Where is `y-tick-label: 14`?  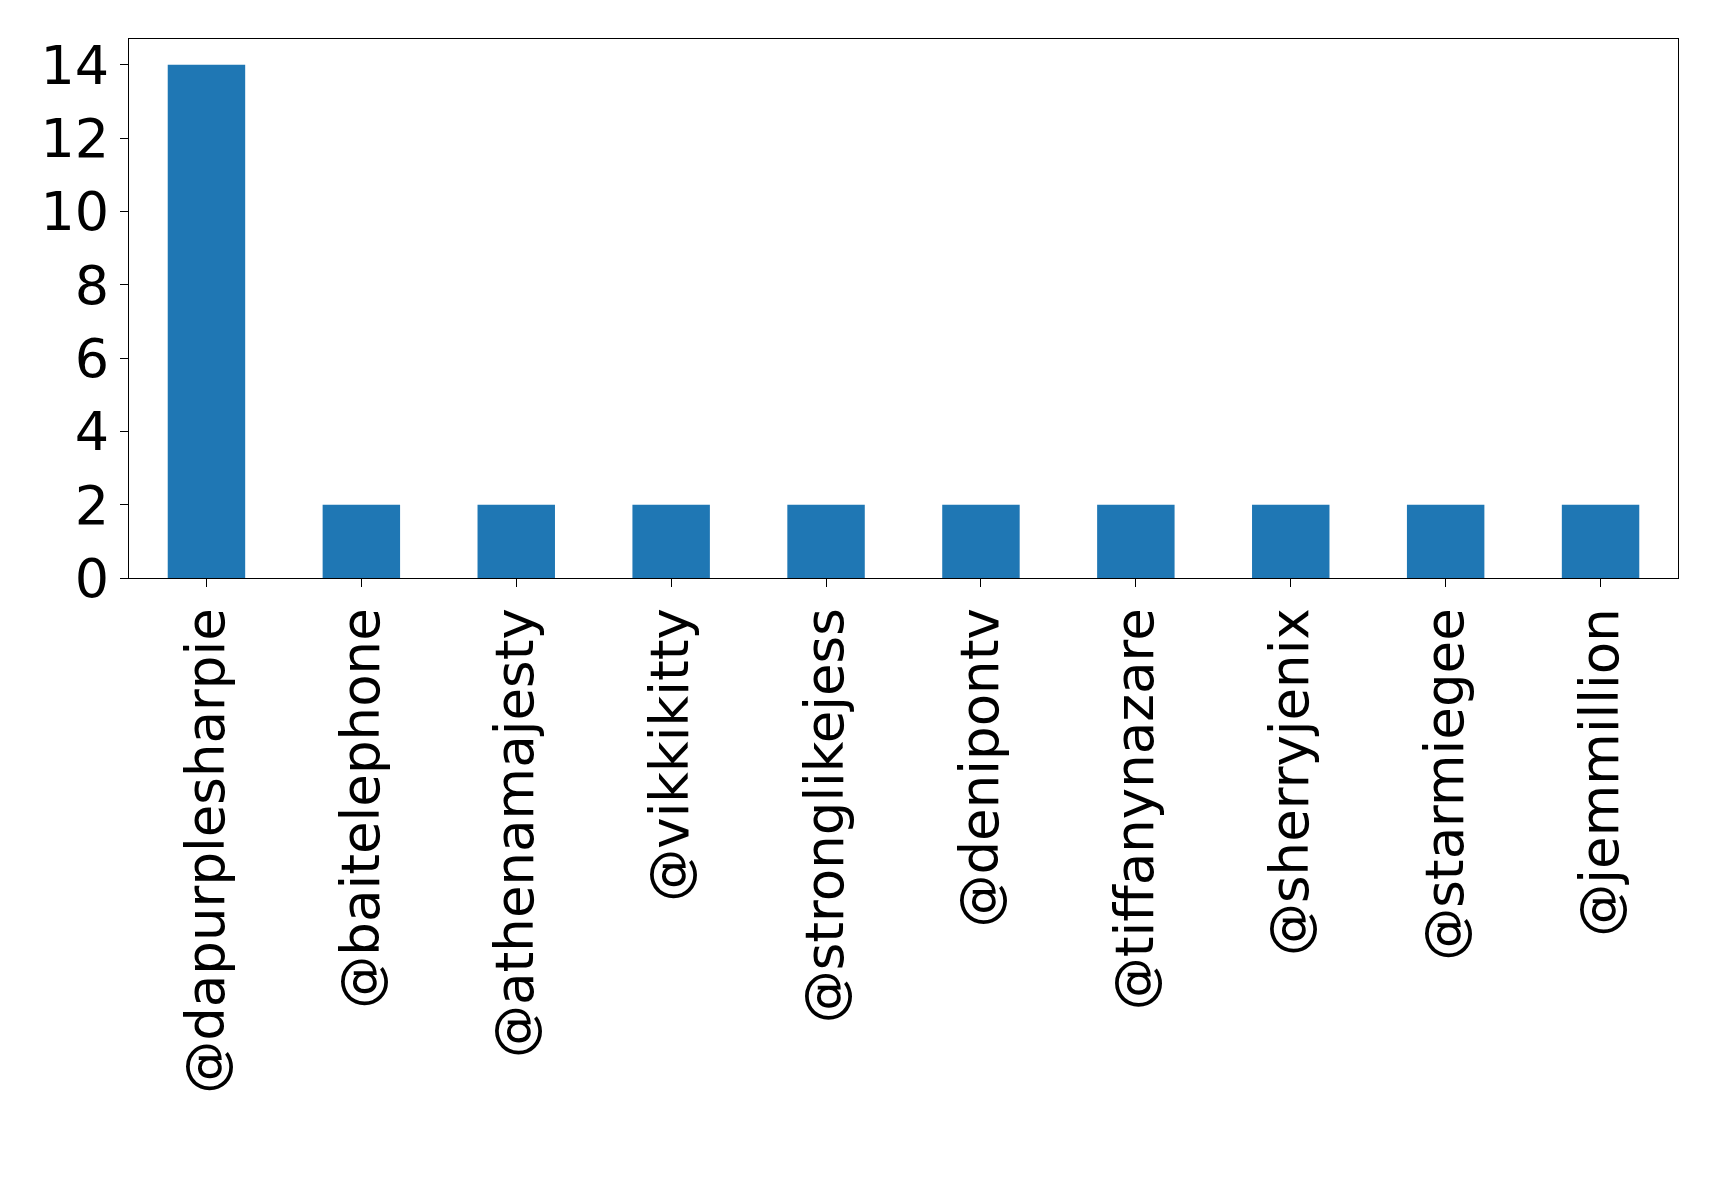 y-tick-label: 14 is located at coordinates (75, 65).